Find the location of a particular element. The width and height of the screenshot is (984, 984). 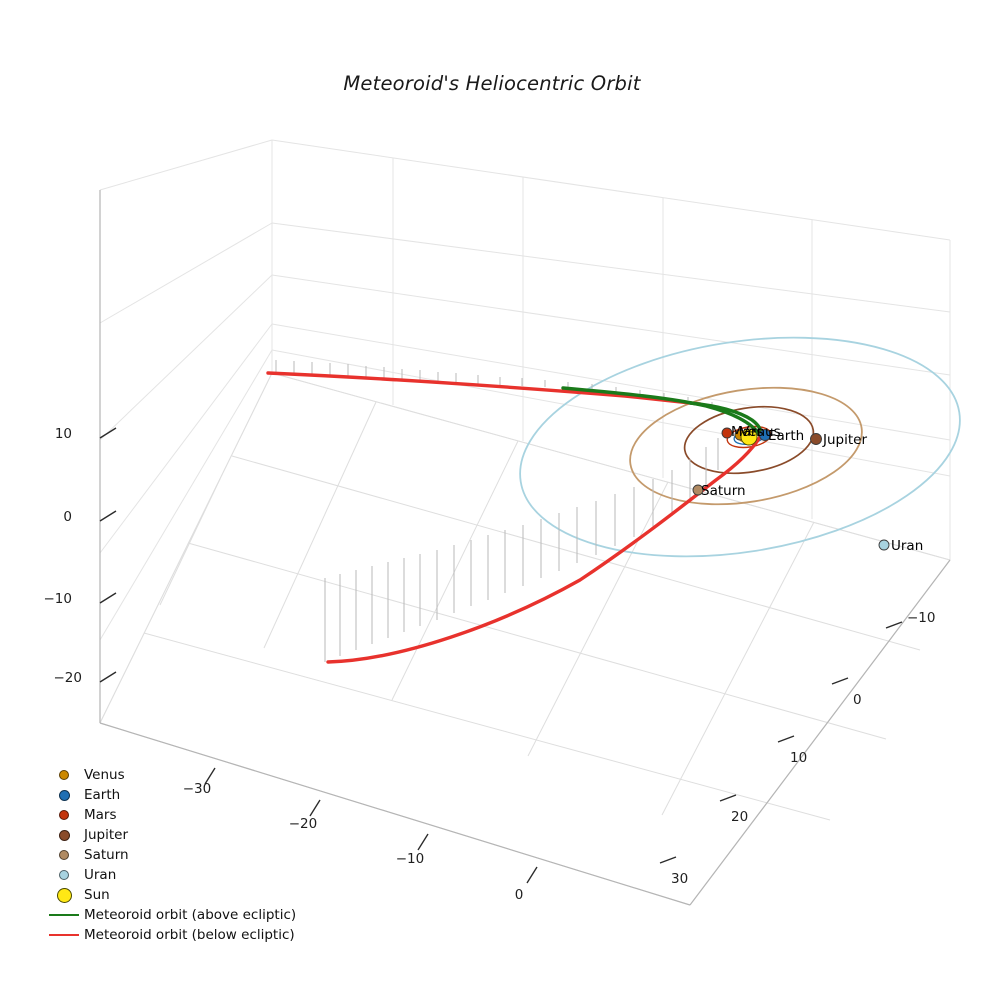

sun-marker is located at coordinates (749, 437).